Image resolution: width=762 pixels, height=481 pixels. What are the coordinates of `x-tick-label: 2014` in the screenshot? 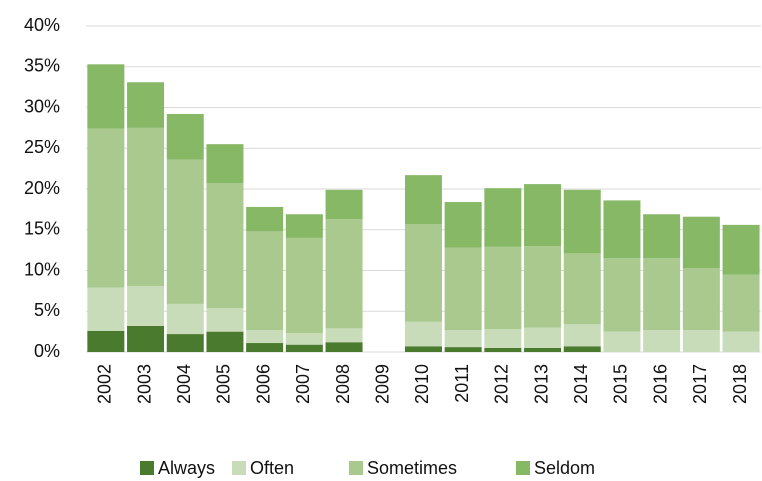 It's located at (581, 384).